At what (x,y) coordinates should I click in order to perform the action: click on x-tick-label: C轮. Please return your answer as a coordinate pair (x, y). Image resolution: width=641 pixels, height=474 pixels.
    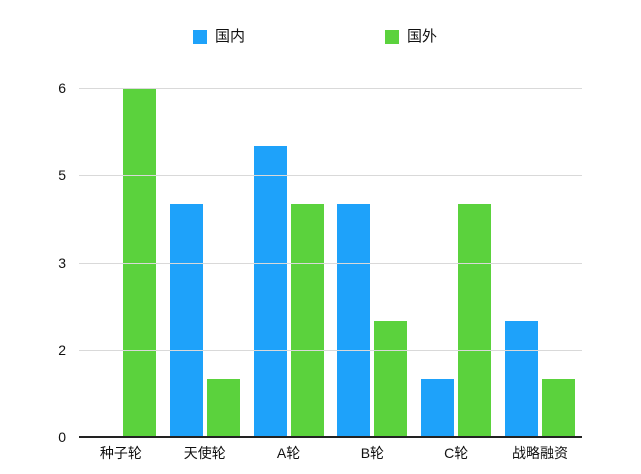
    Looking at the image, I should click on (456, 453).